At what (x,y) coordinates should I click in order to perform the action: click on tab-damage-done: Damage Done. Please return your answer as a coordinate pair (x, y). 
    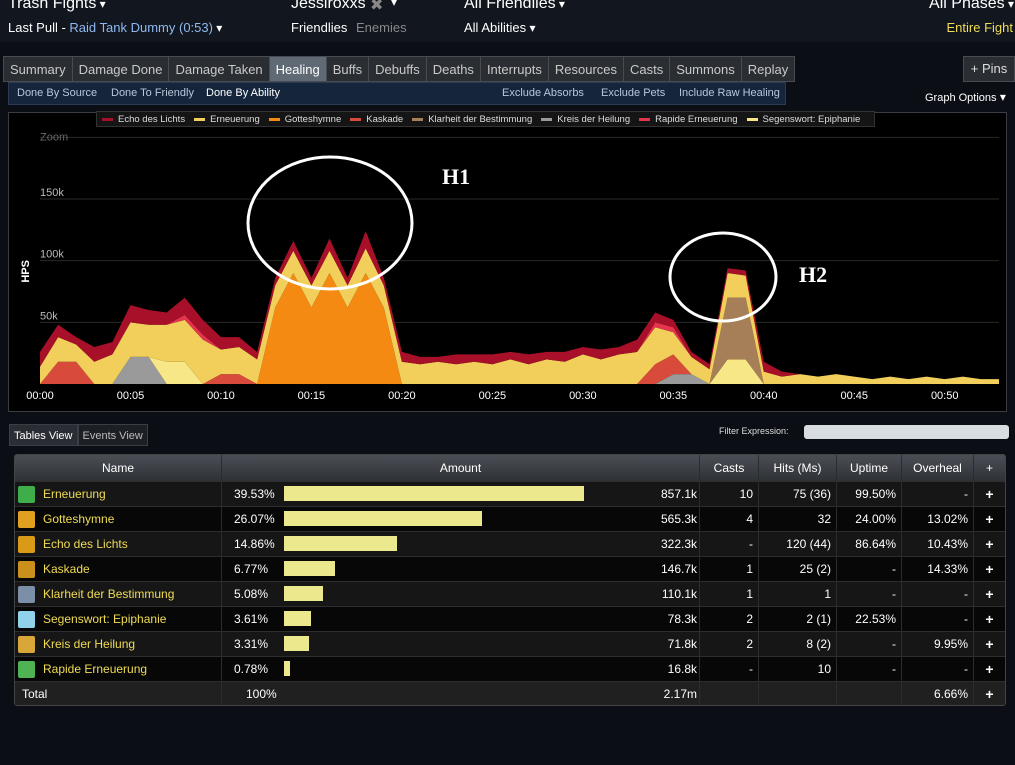
    Looking at the image, I should click on (120, 69).